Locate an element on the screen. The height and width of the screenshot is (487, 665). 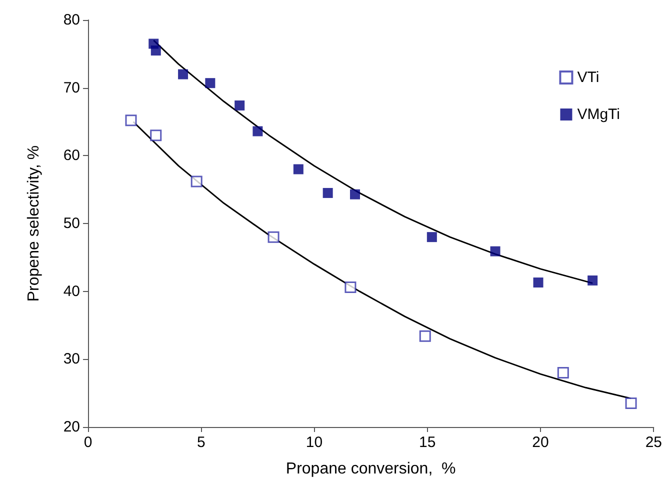
y-tick-label: 80 is located at coordinates (71, 20).